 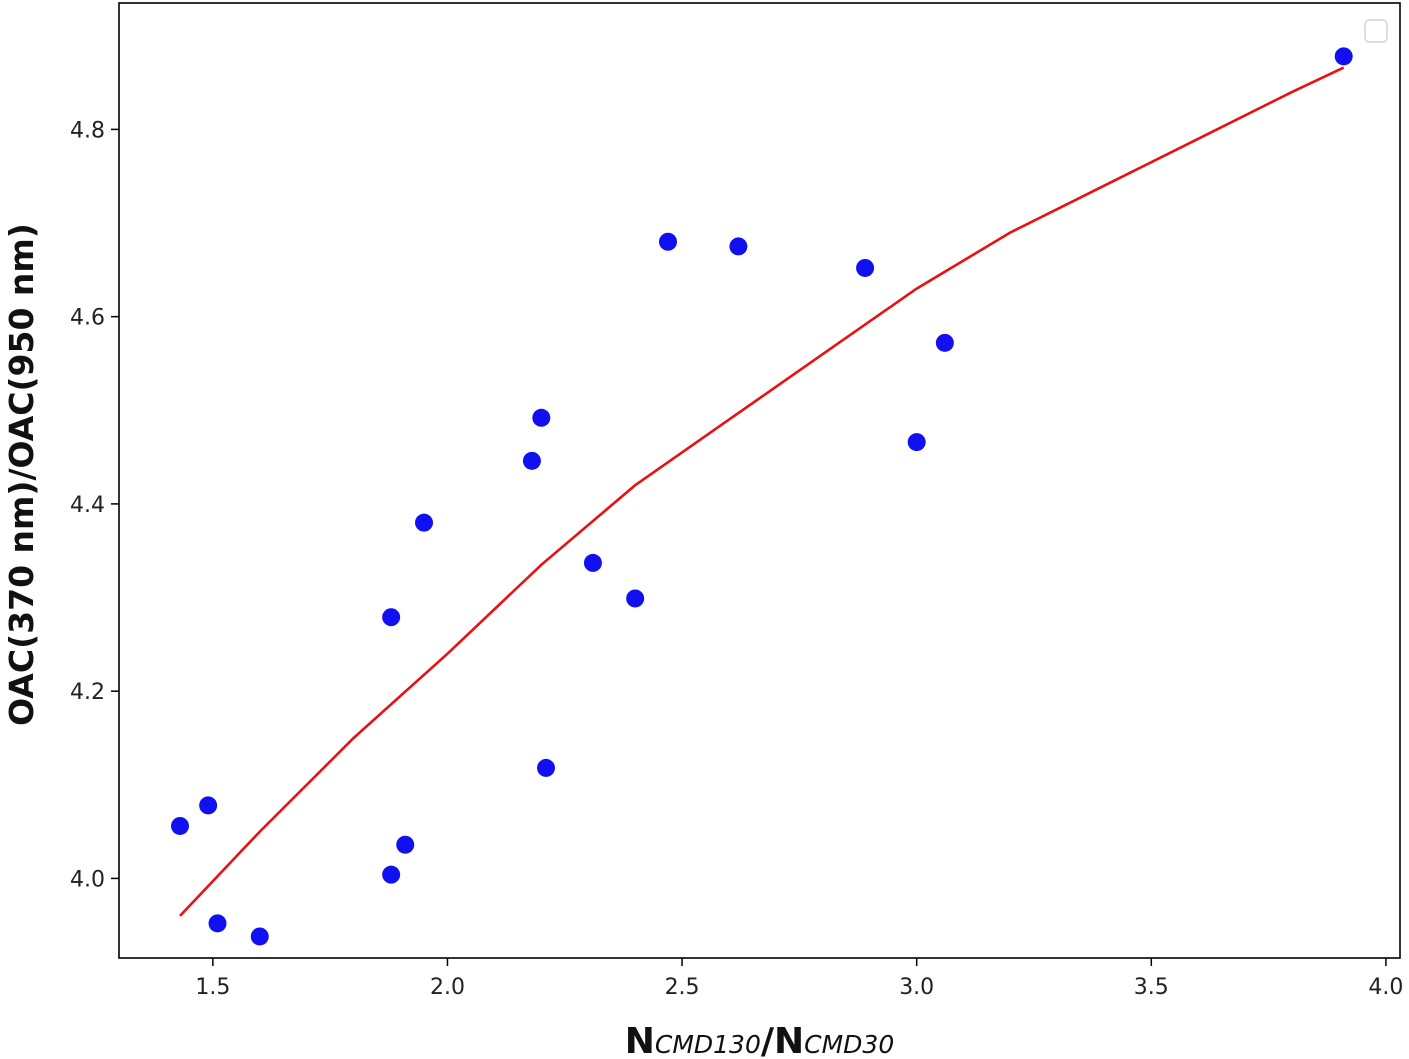 I want to click on x-tick-label: 4.0, so click(x=1385, y=987).